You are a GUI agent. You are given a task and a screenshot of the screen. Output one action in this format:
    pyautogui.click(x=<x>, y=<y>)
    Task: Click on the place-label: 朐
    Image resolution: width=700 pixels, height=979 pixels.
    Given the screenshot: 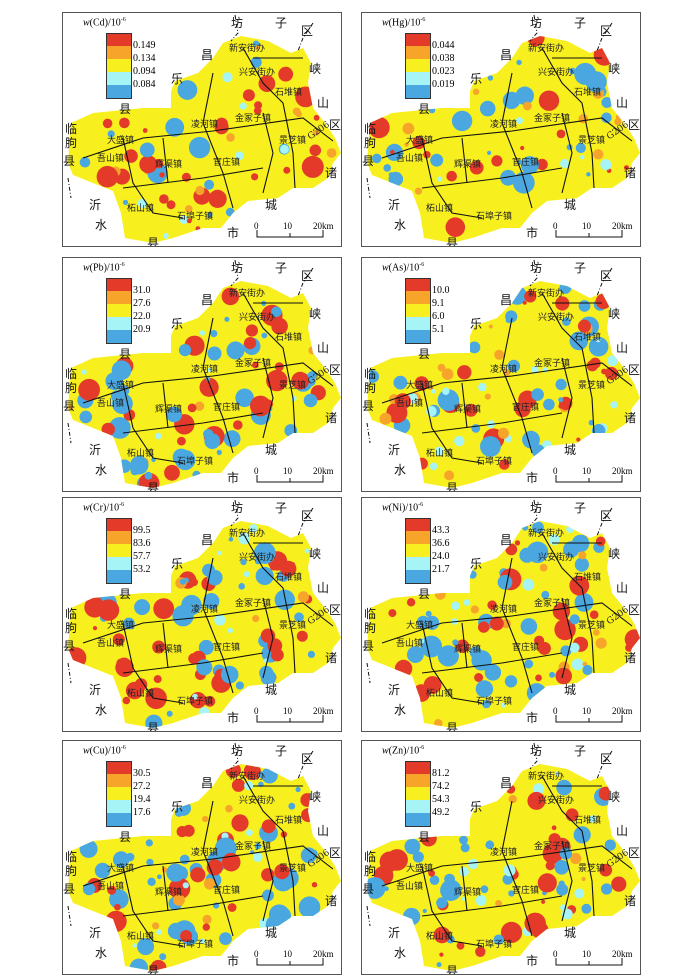 What is the action you would take?
    pyautogui.click(x=71, y=143)
    